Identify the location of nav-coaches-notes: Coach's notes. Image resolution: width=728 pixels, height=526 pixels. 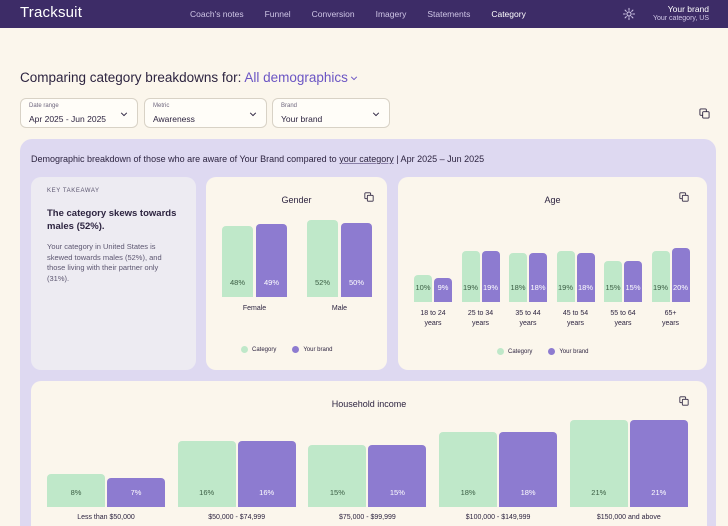
(217, 14).